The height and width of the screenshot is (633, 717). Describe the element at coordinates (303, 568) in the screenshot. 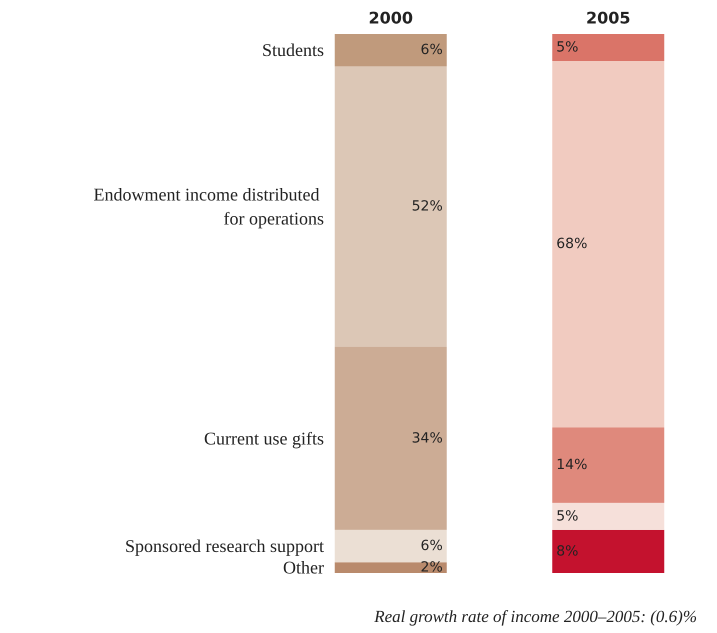

I see `series-label: Other` at that location.